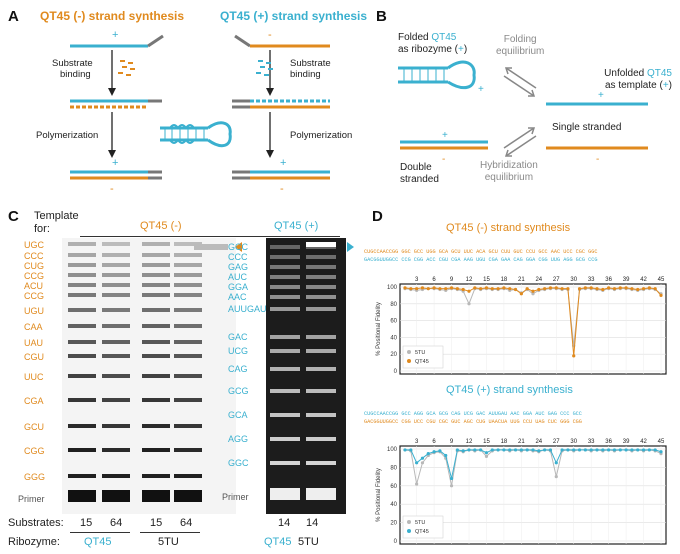 This screenshot has width=680, height=554. What do you see at coordinates (441, 77) in the screenshot?
I see `folded-ribozyme-icon: +` at bounding box center [441, 77].